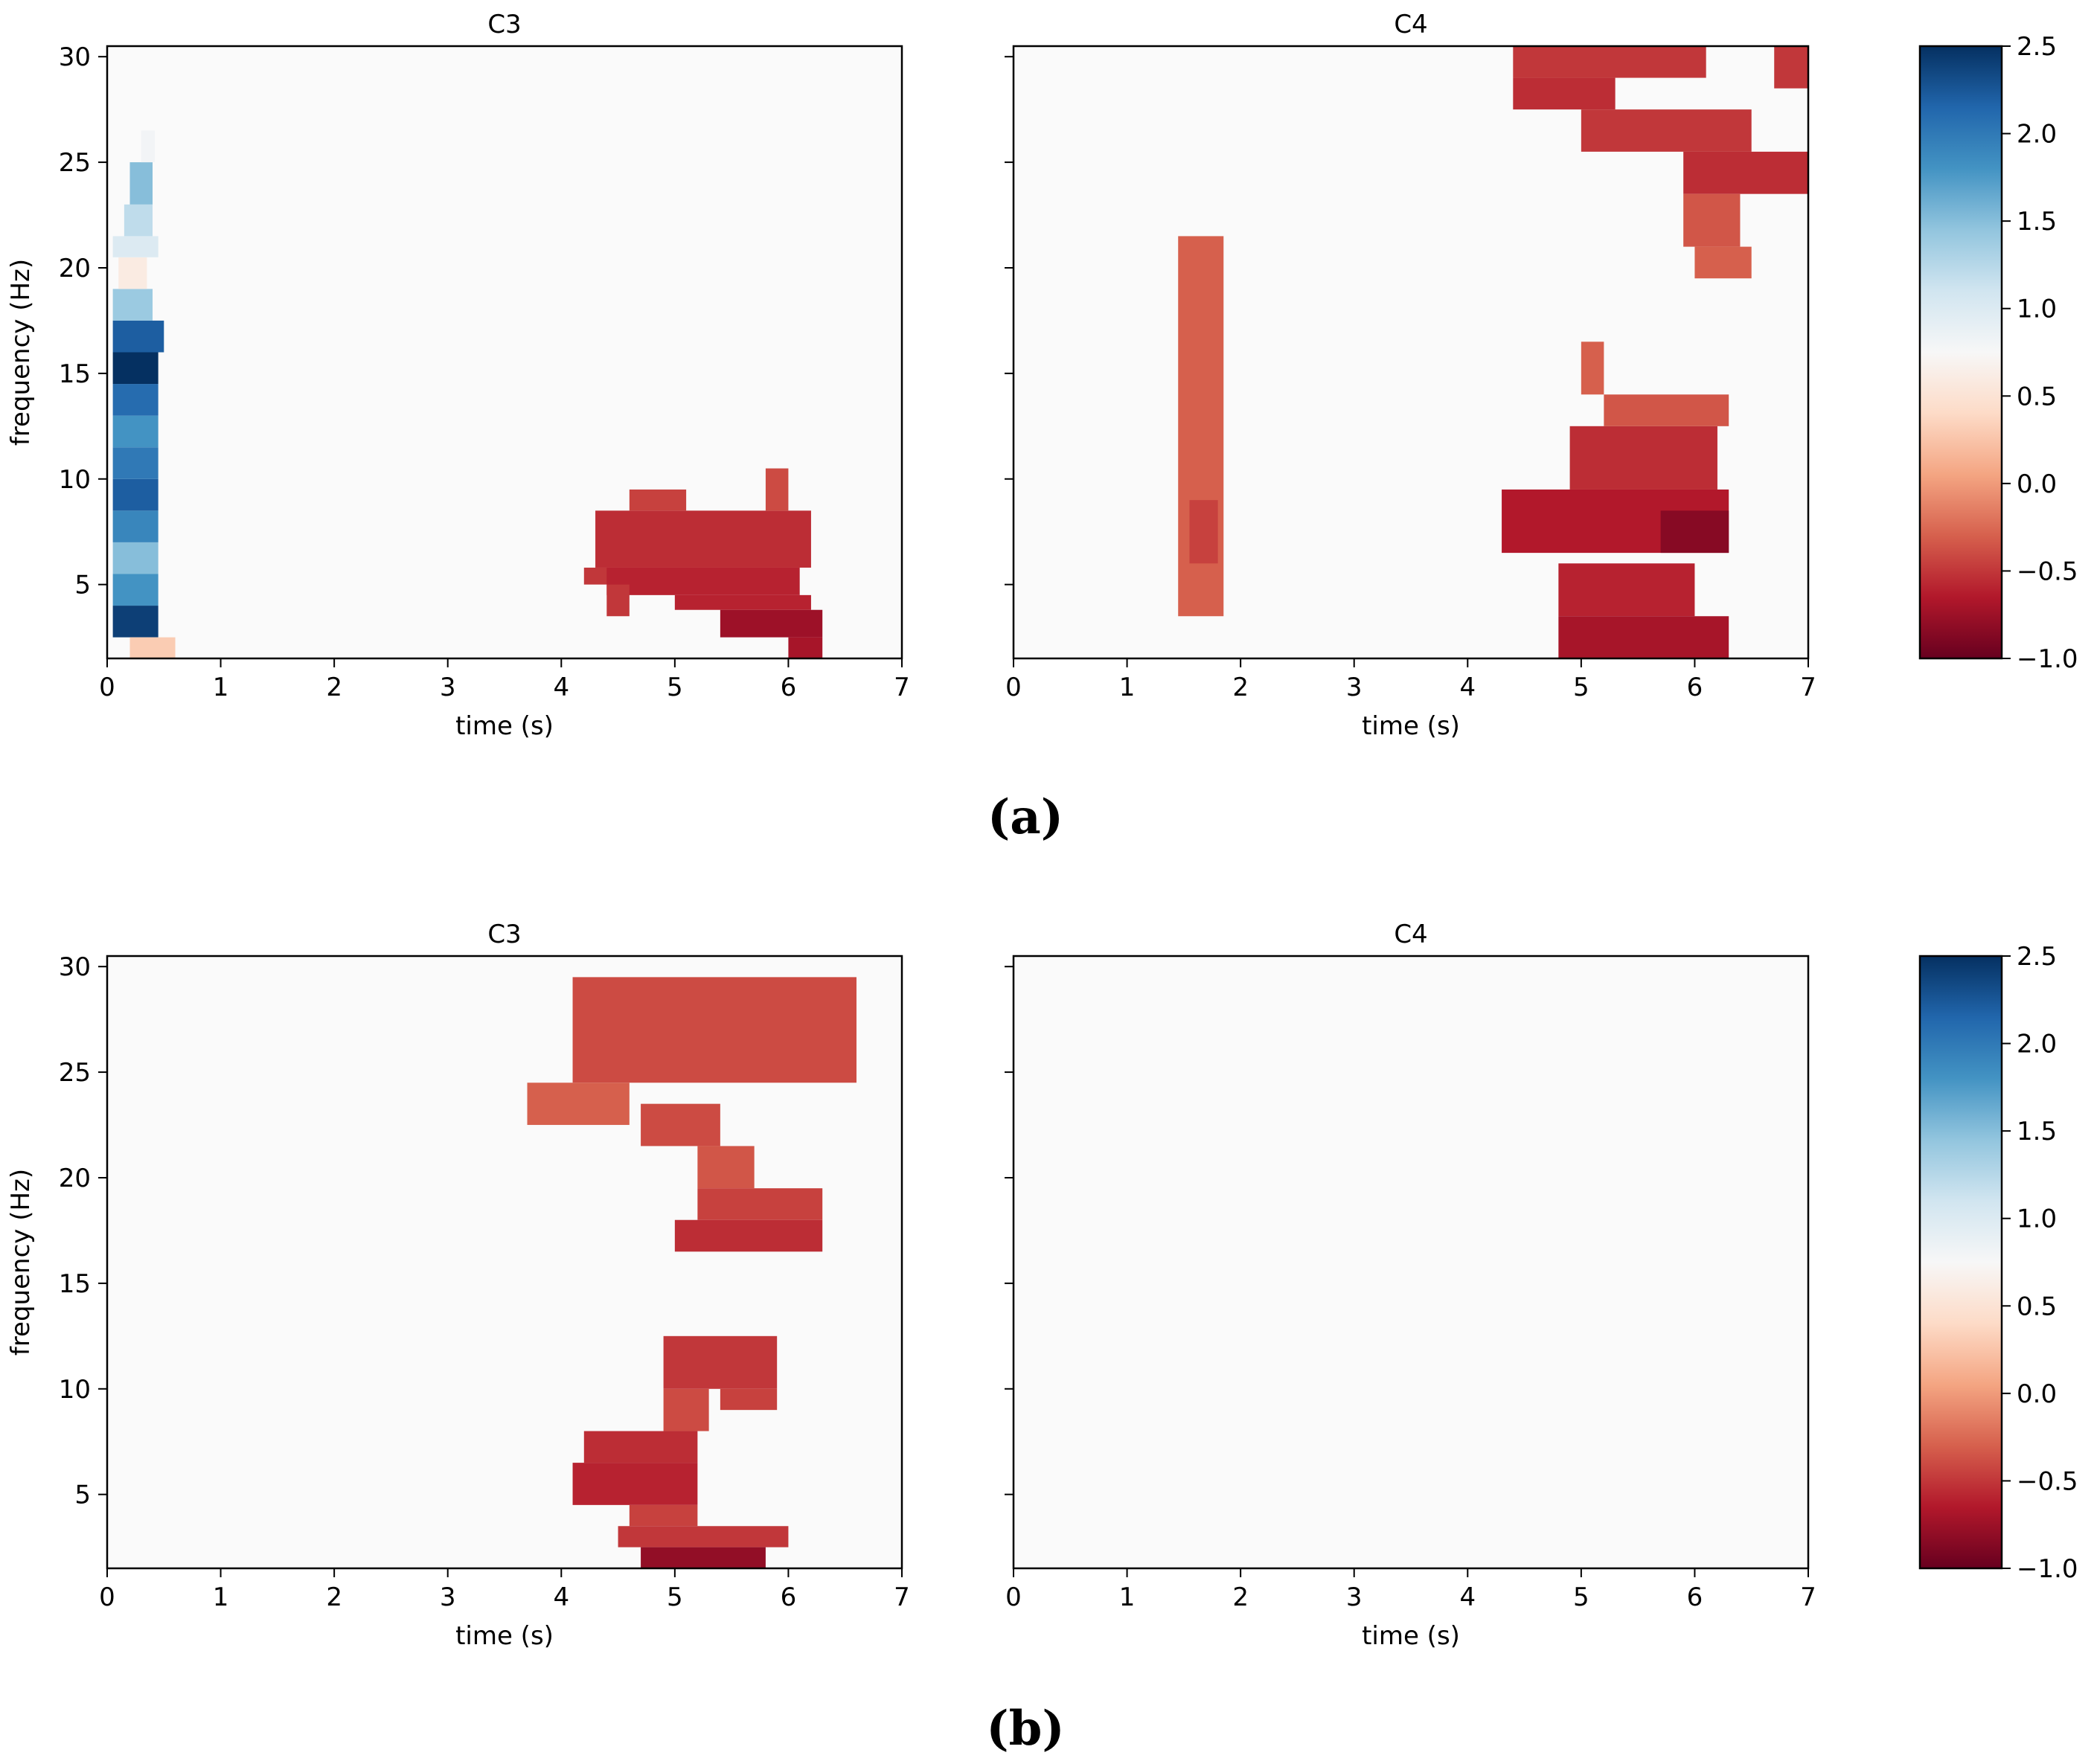 This screenshot has height=1764, width=2094. I want to click on y-tick-label: 20, so click(75, 268).